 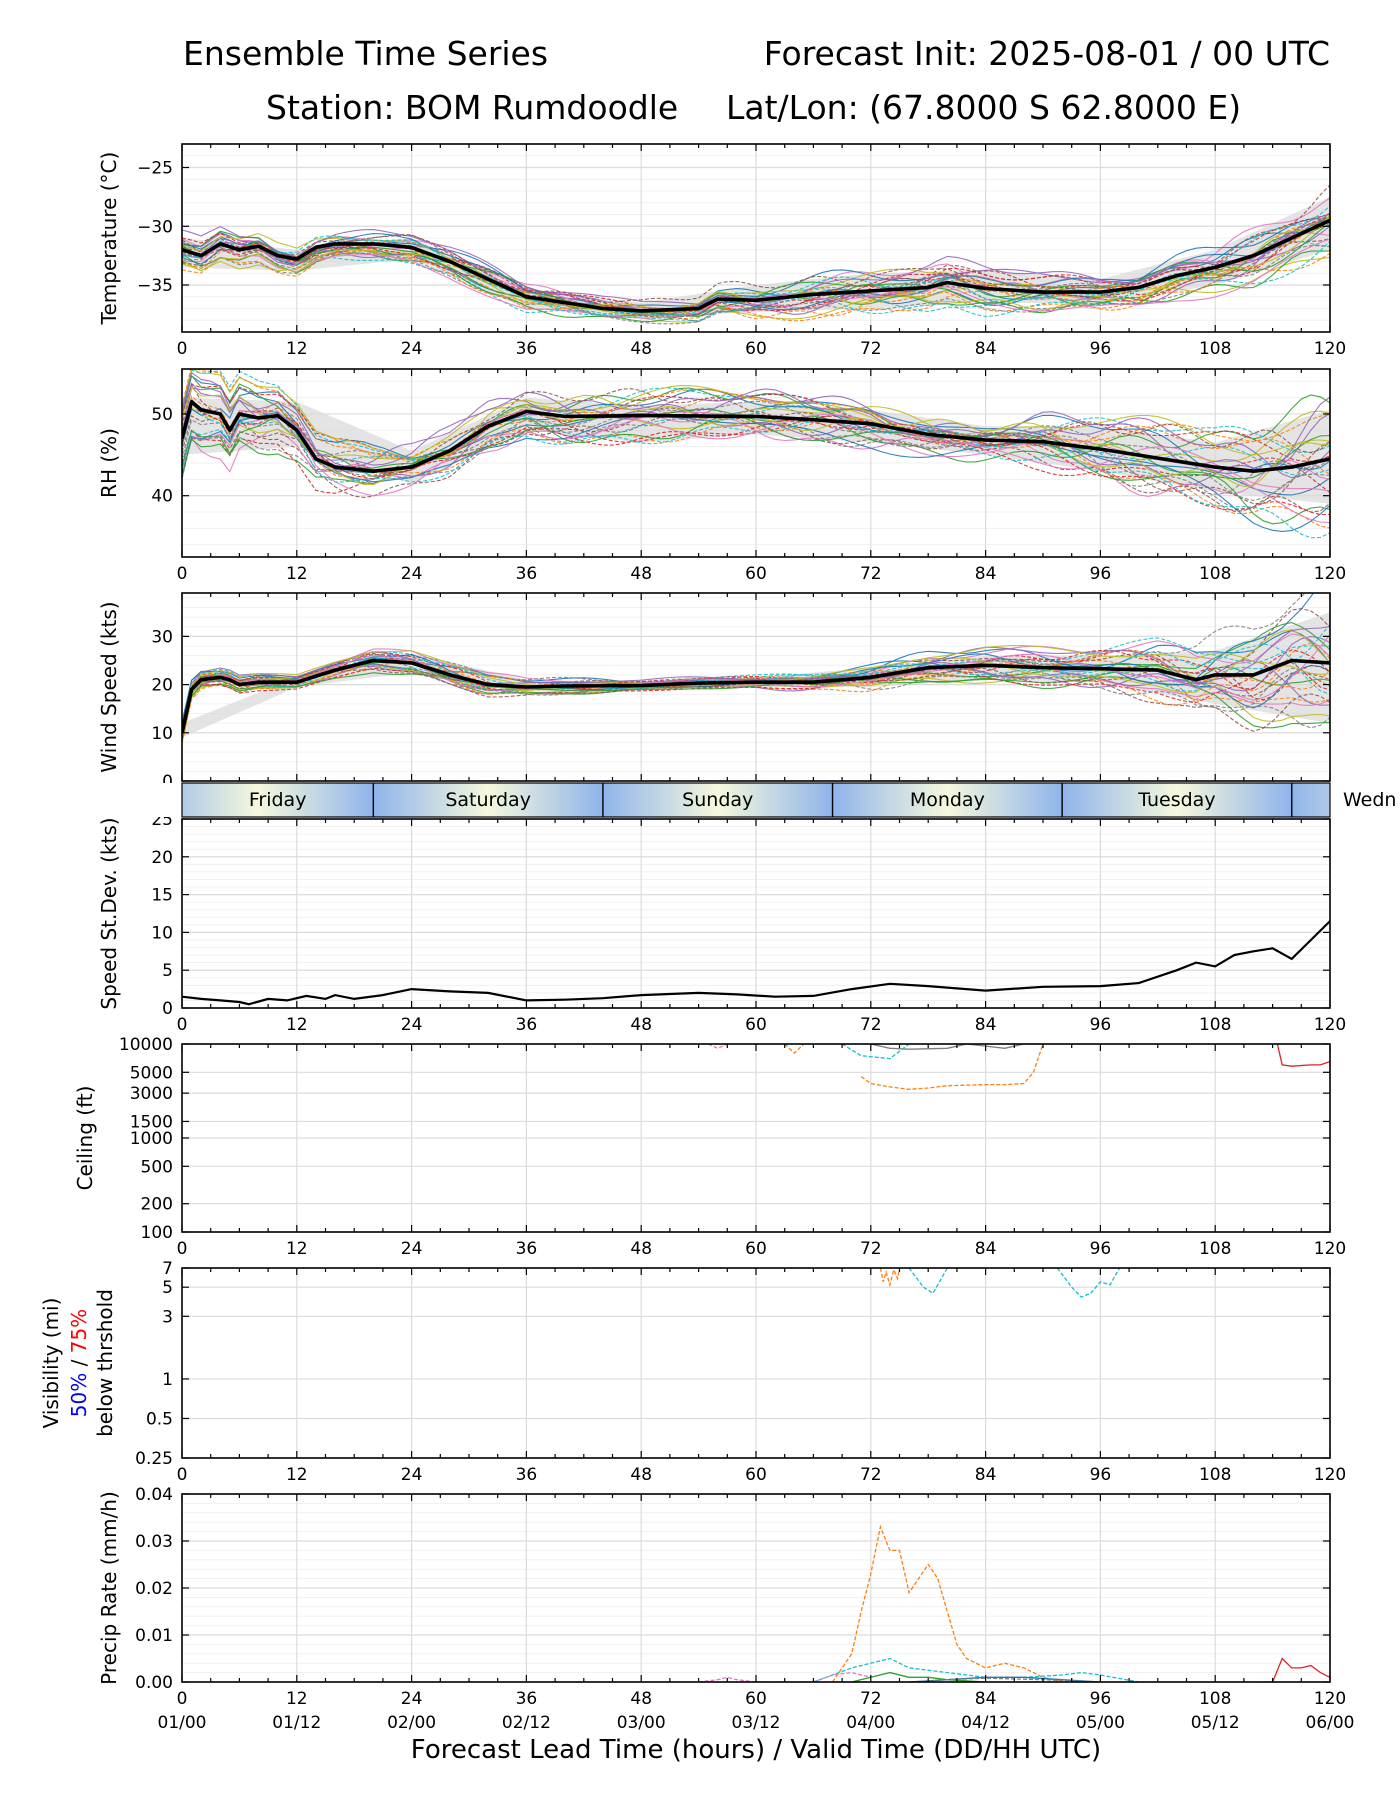 I want to click on y-tick-label: 1500, so click(x=151, y=1122).